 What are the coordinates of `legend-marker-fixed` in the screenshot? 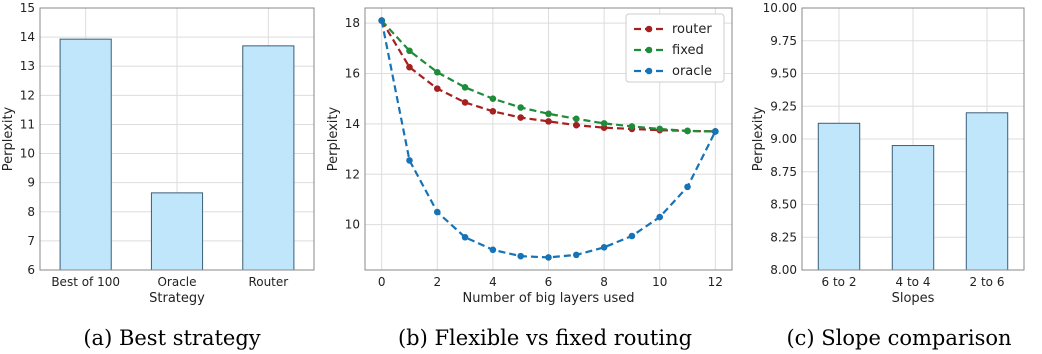 It's located at (649, 50).